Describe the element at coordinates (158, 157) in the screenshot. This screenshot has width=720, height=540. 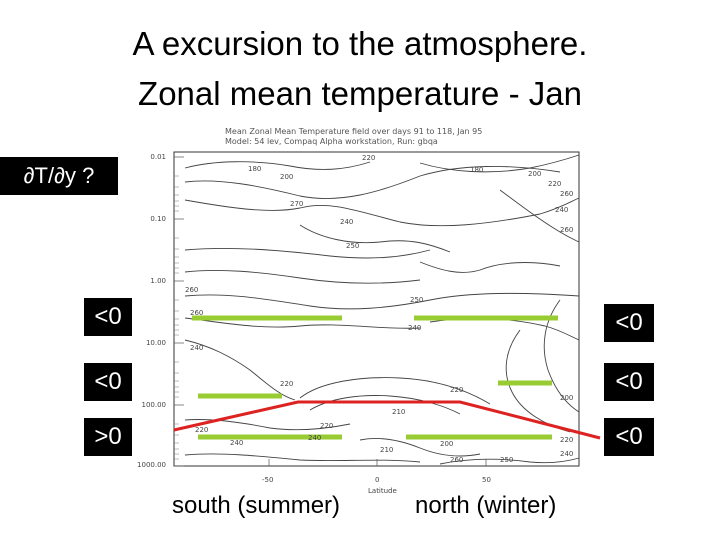
I see `y-tick-label: 0.01` at that location.